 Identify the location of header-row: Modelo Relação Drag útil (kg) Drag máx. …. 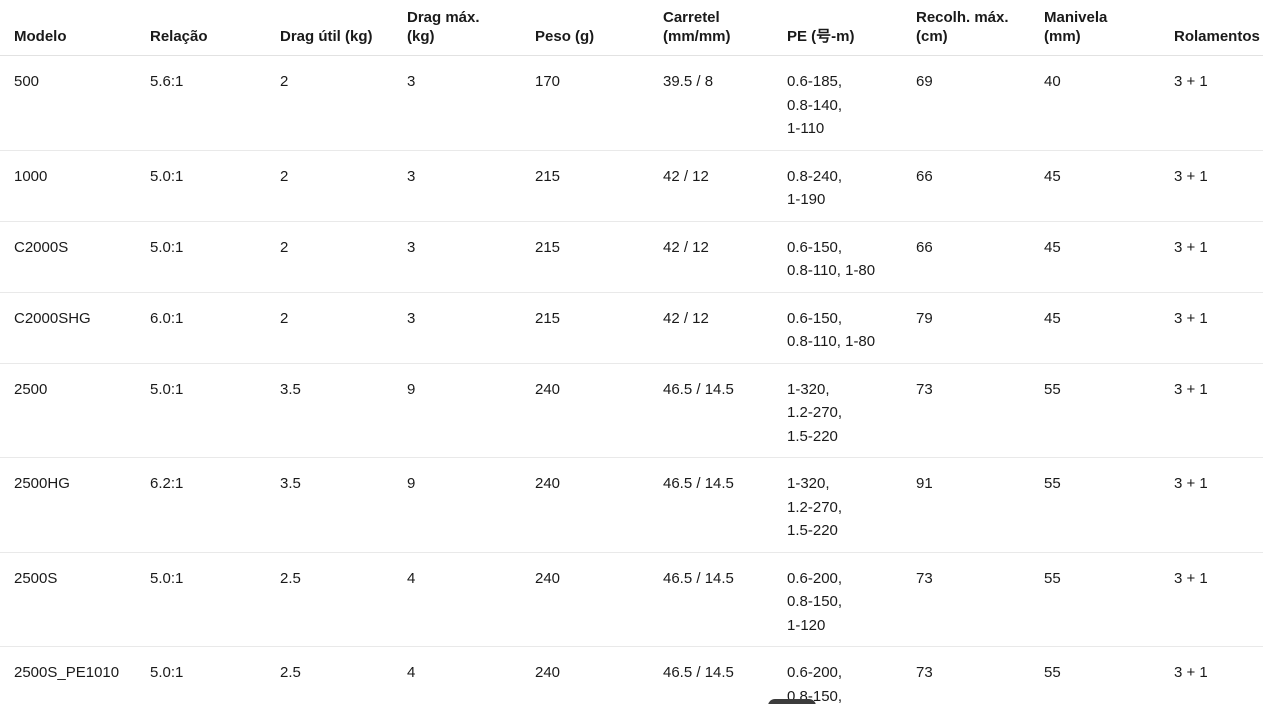
(631, 28).